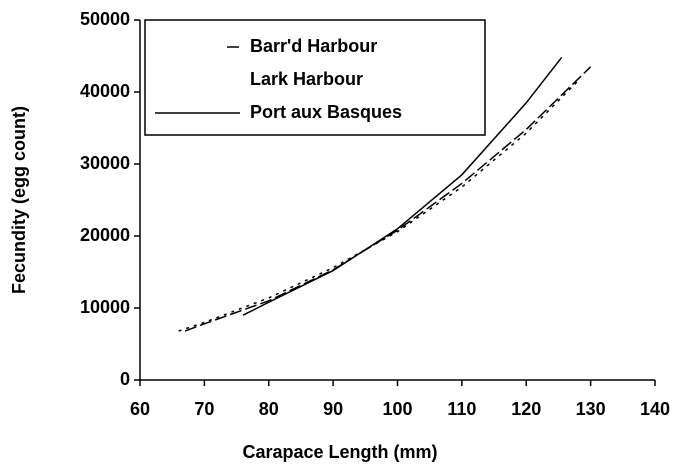 Image resolution: width=678 pixels, height=476 pixels. I want to click on y-axis-label: Fecundity (egg count), so click(19, 200).